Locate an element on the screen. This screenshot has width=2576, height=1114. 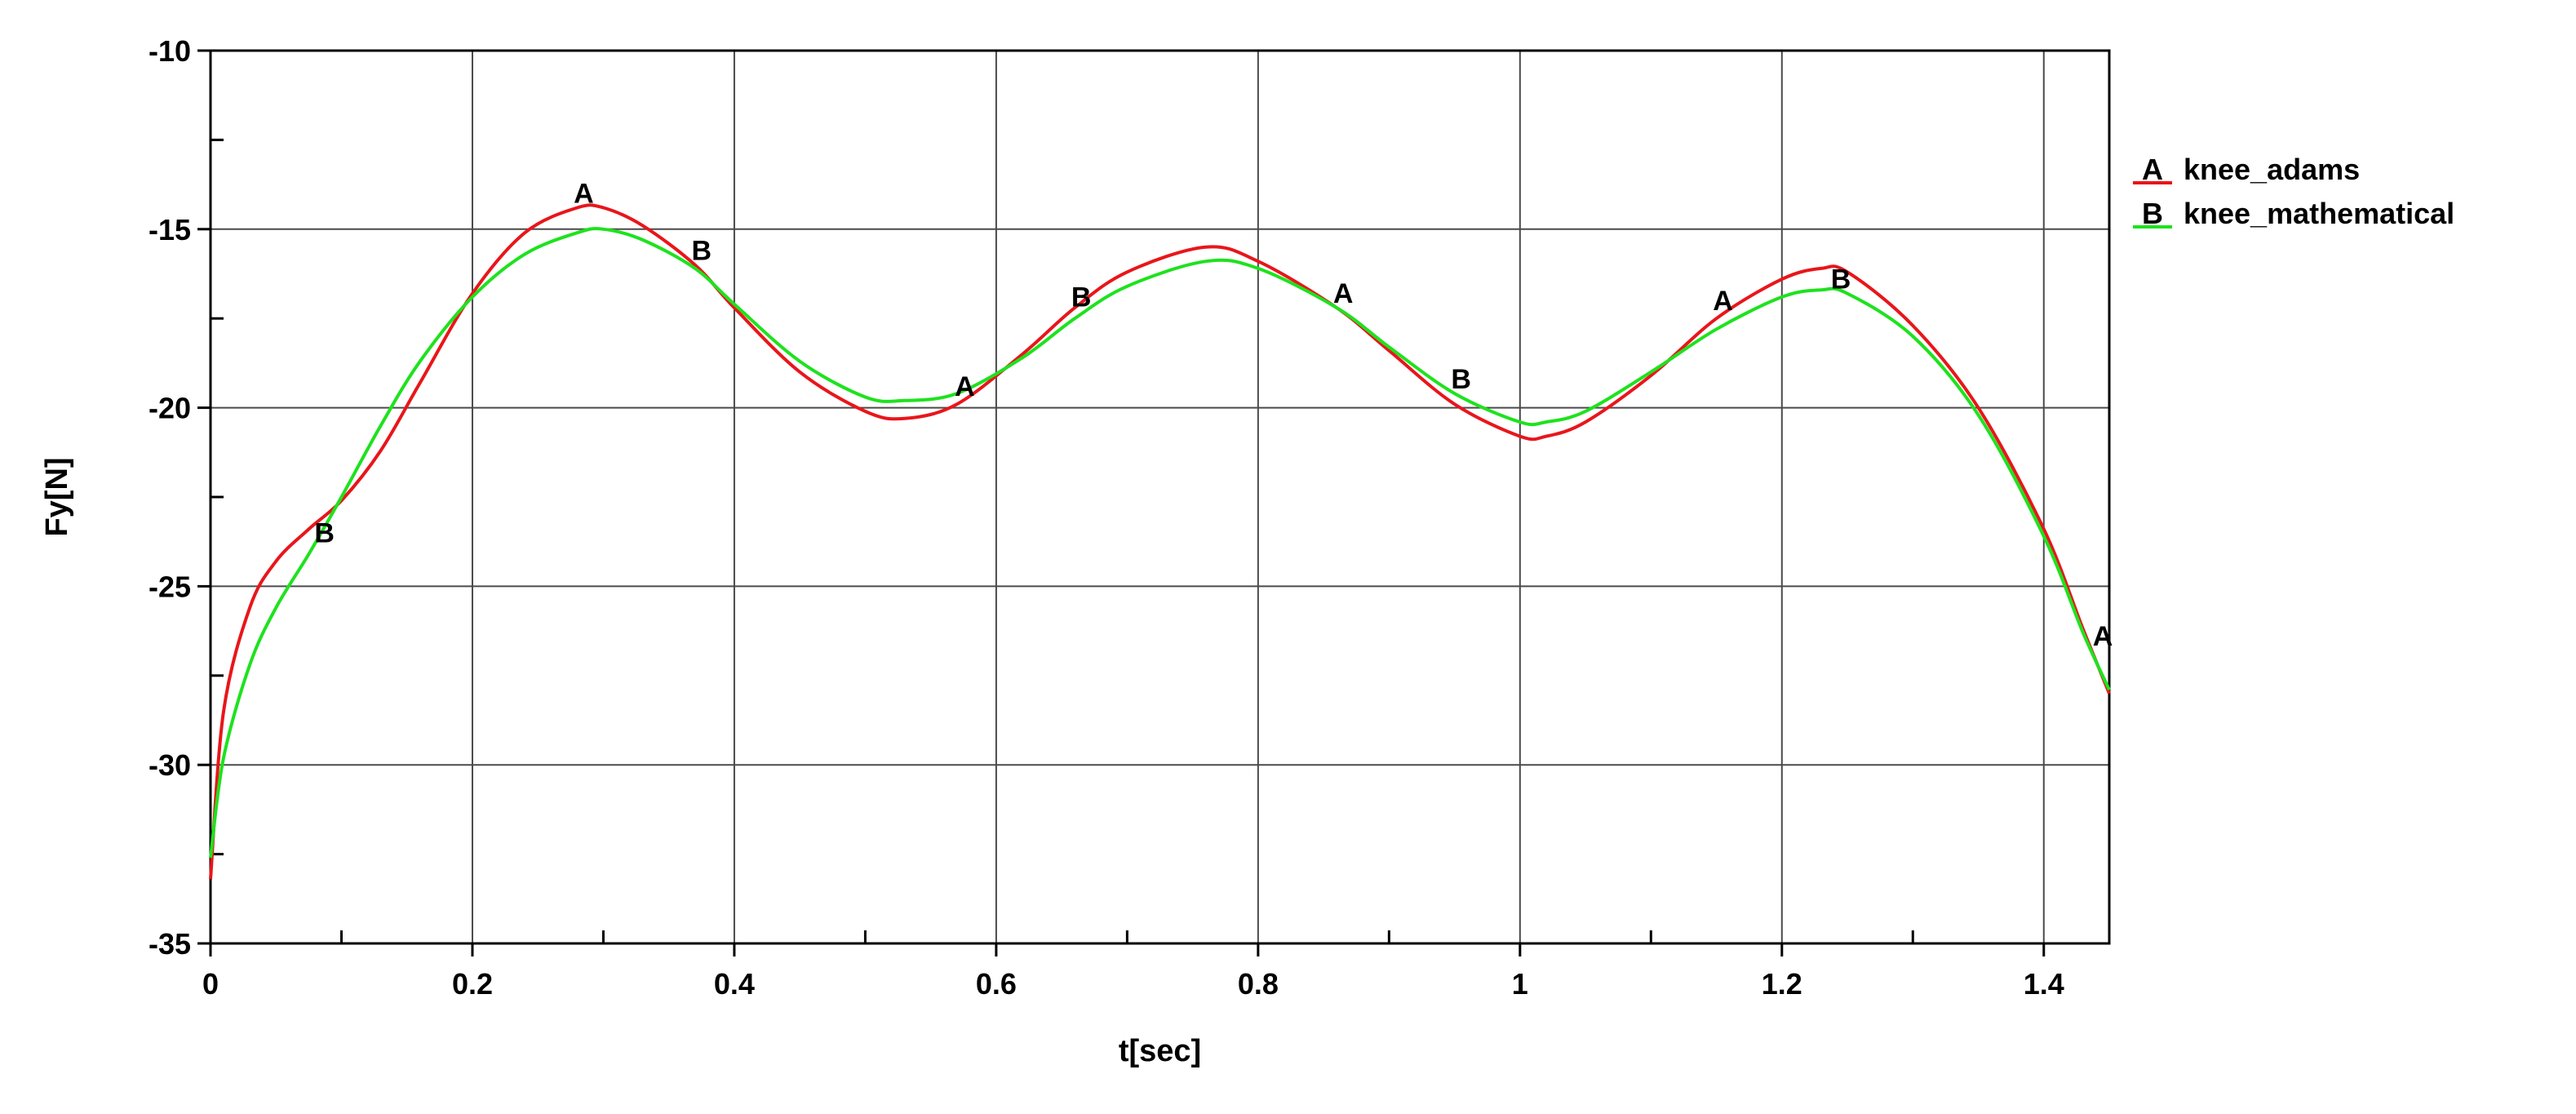
x-tick-label: 1 is located at coordinates (1520, 984).